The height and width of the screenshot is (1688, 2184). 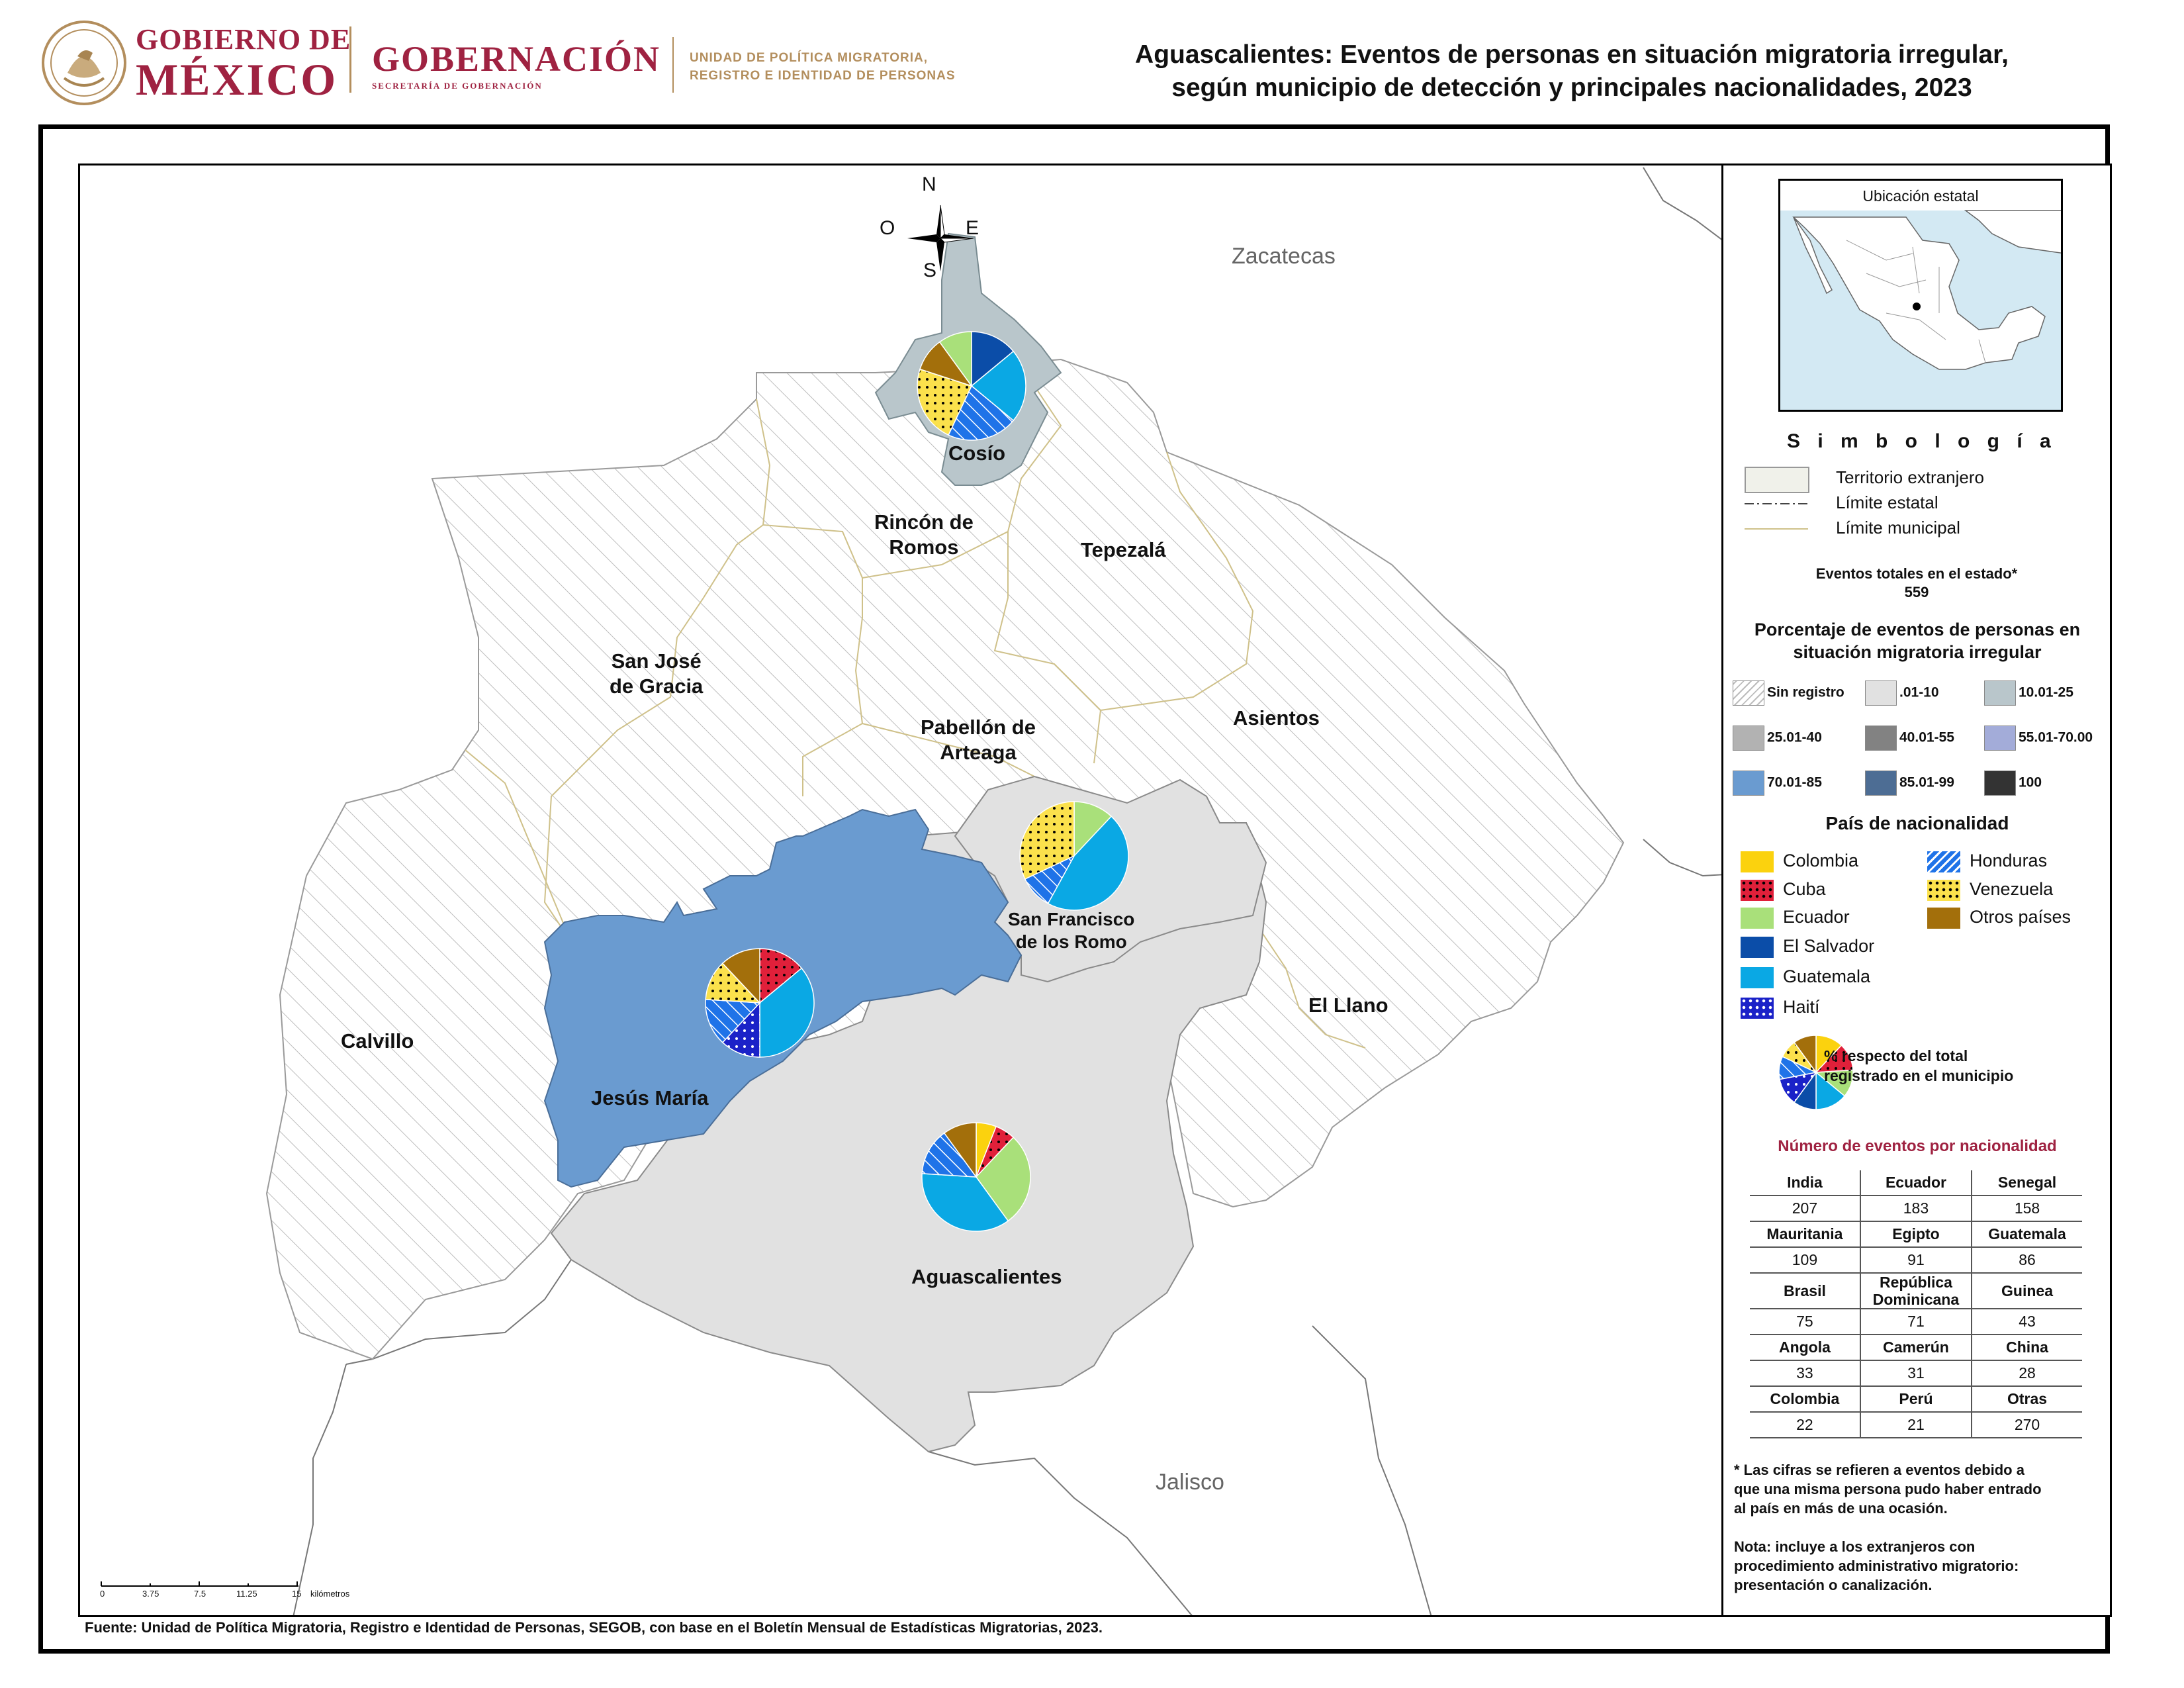 What do you see at coordinates (1916, 1260) in the screenshot?
I see `table-value-row: 109 91 86` at bounding box center [1916, 1260].